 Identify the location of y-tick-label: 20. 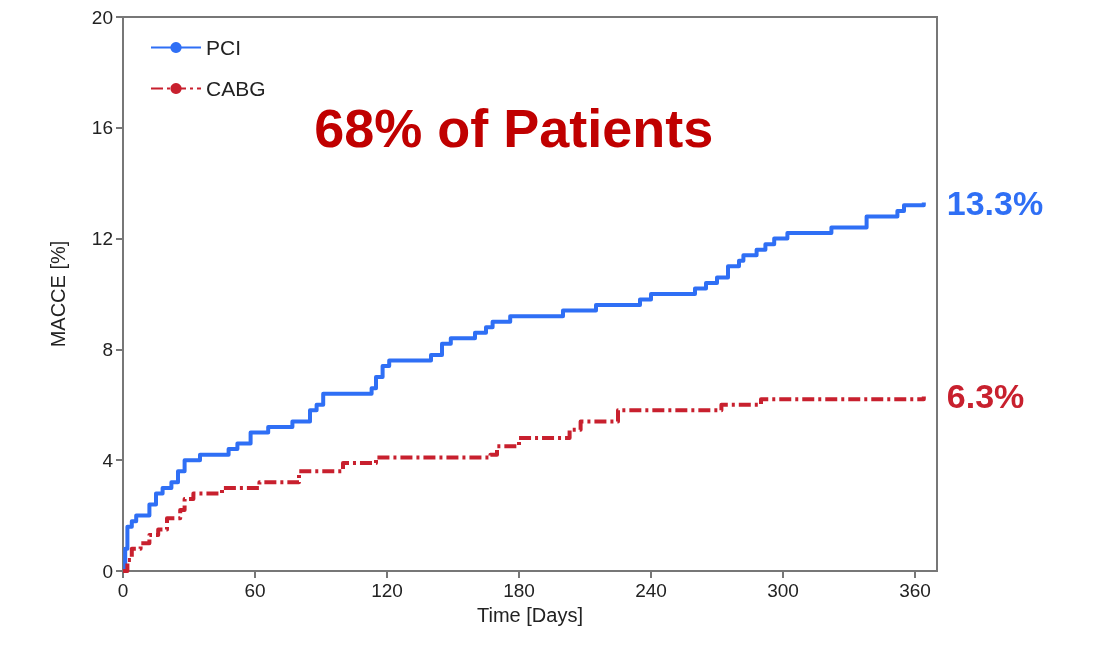
(102, 17).